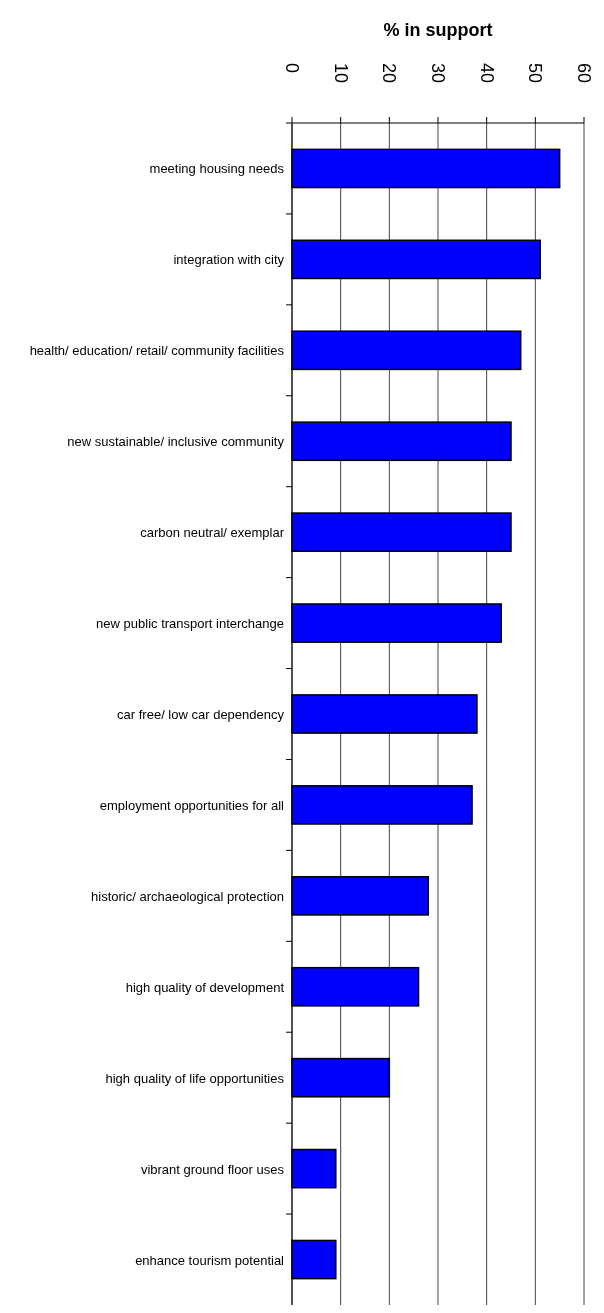 The width and height of the screenshot is (604, 1313). I want to click on x-tick-label: 20, so click(389, 73).